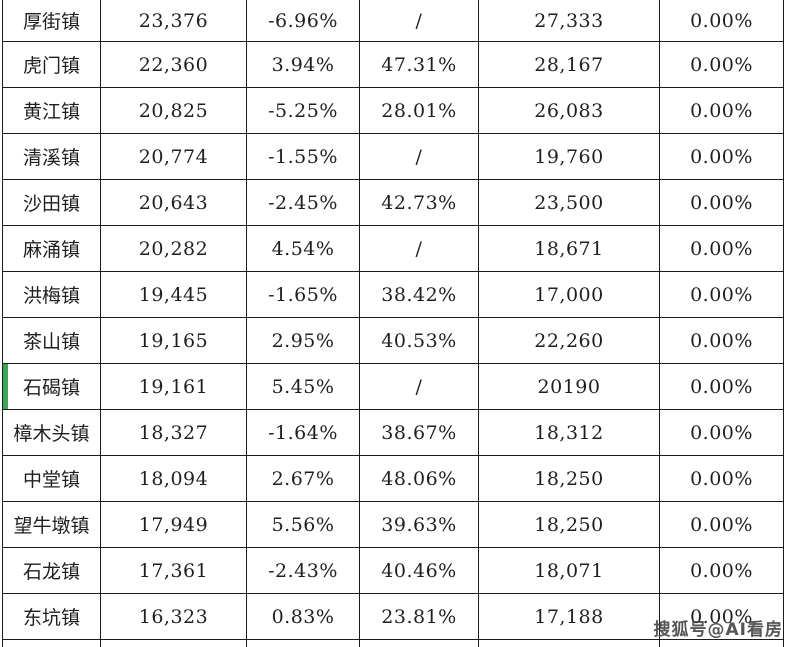 The width and height of the screenshot is (787, 647). What do you see at coordinates (393, 156) in the screenshot?
I see `table-row: 清溪镇 20,774 -1.55% / 19,760 0.00%` at bounding box center [393, 156].